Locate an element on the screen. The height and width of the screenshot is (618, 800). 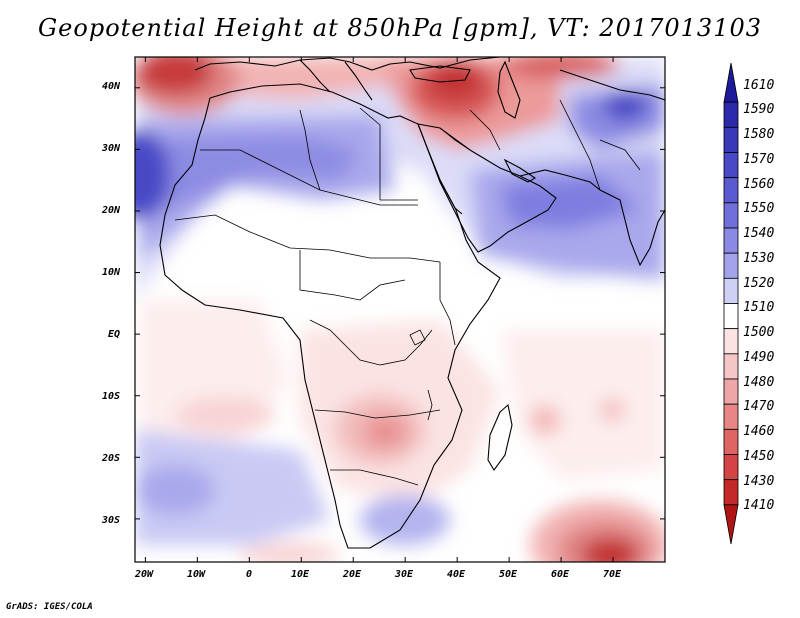
lat-tick-40N: 40N is located at coordinates (111, 86).